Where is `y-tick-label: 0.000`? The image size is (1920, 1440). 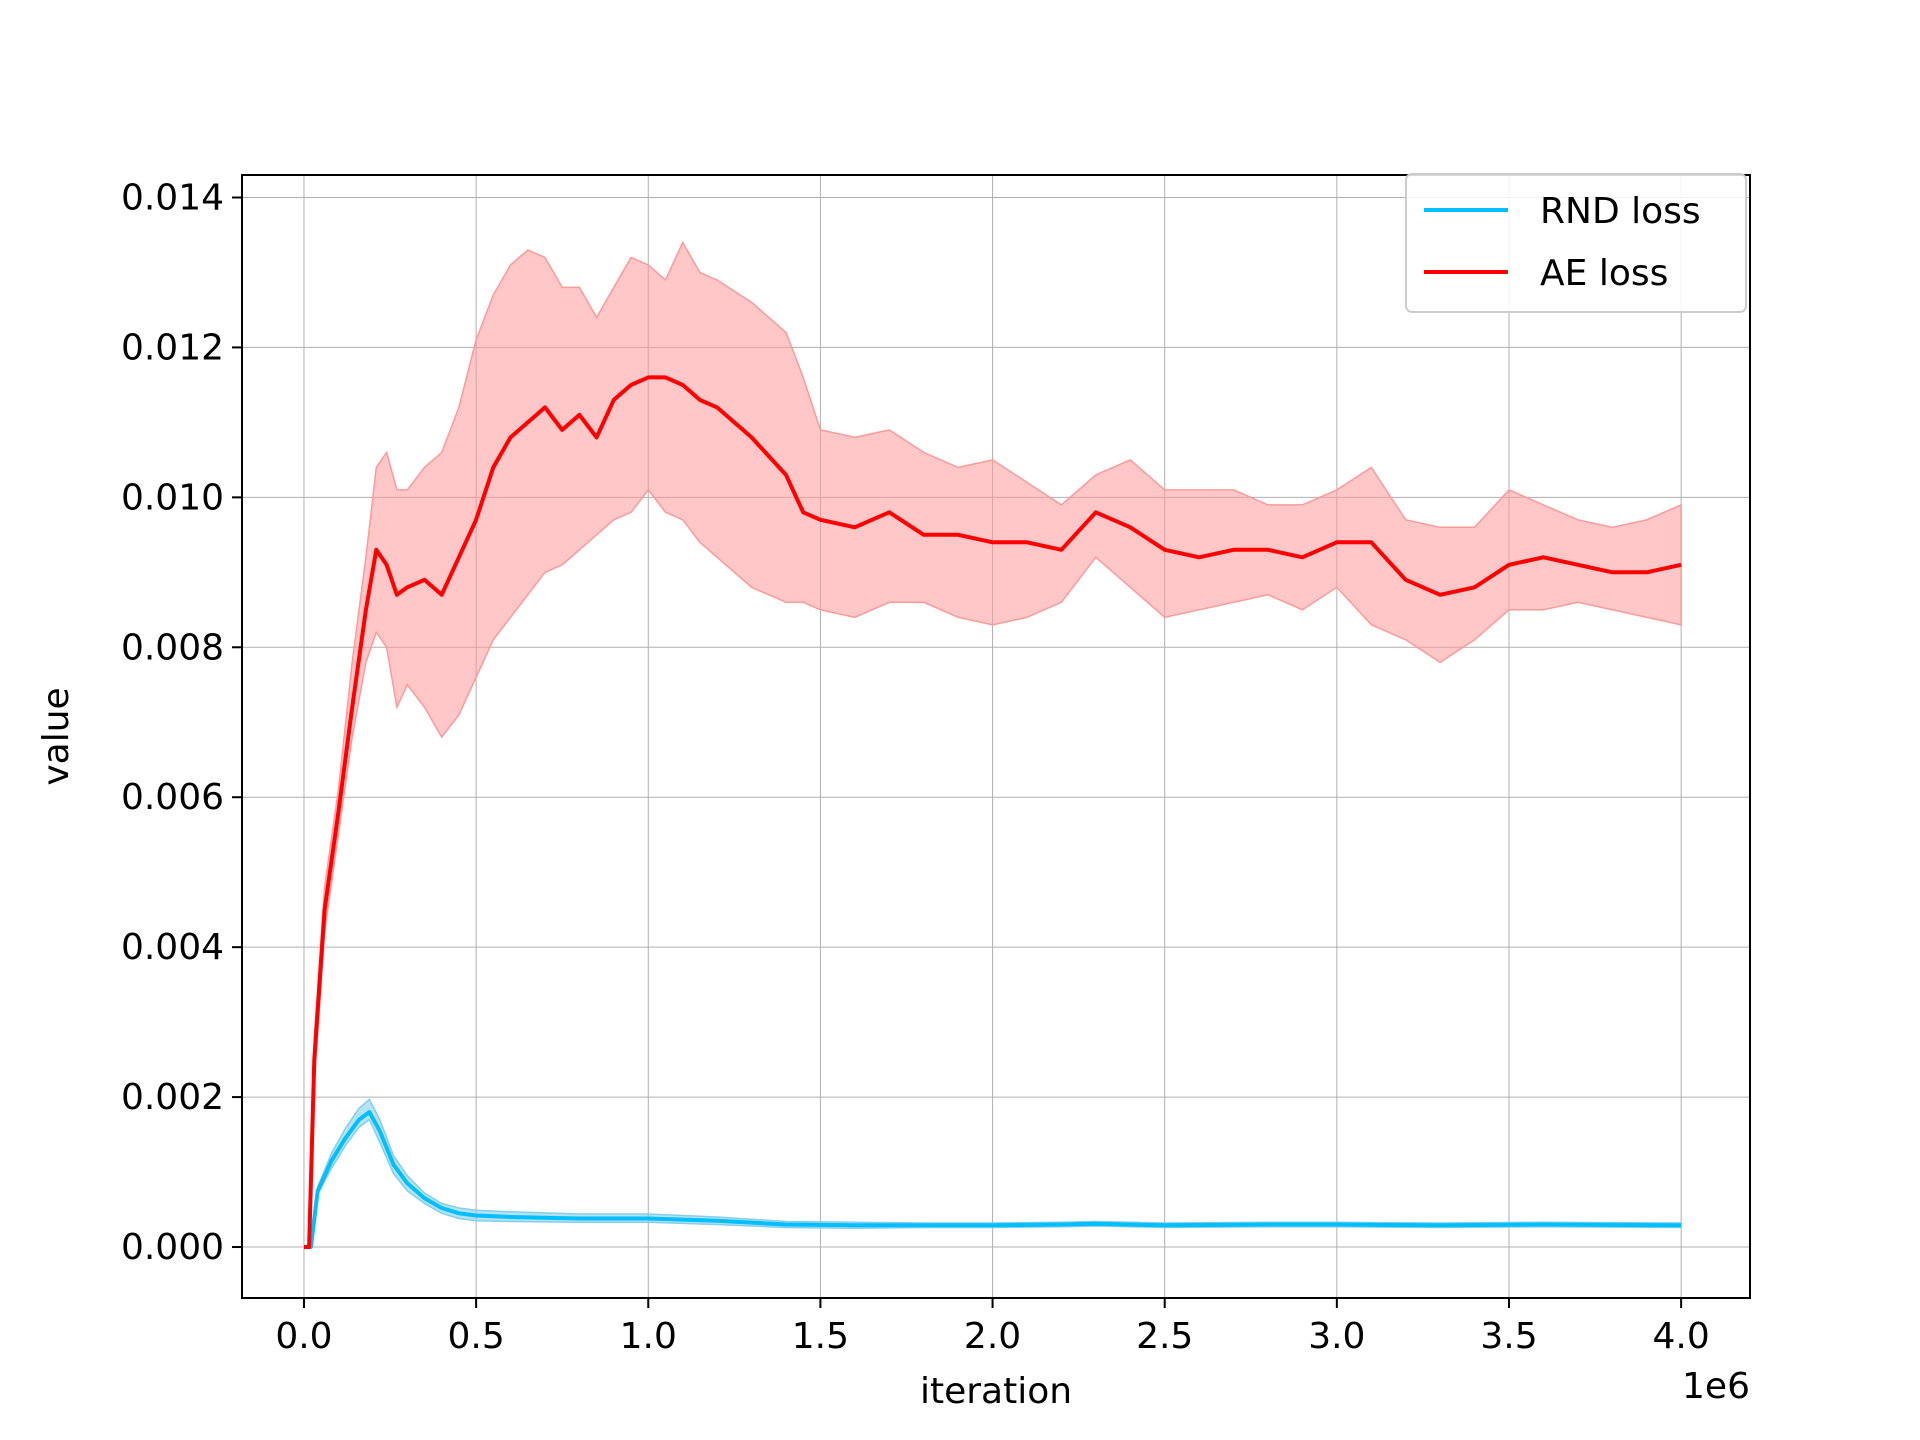
y-tick-label: 0.000 is located at coordinates (172, 1247).